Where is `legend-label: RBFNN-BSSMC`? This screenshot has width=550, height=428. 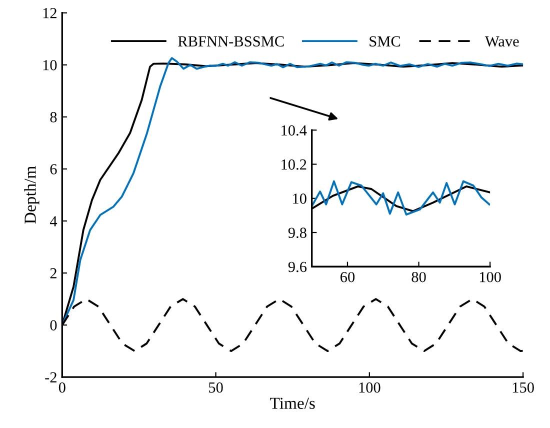 legend-label: RBFNN-BSSMC is located at coordinates (231, 41).